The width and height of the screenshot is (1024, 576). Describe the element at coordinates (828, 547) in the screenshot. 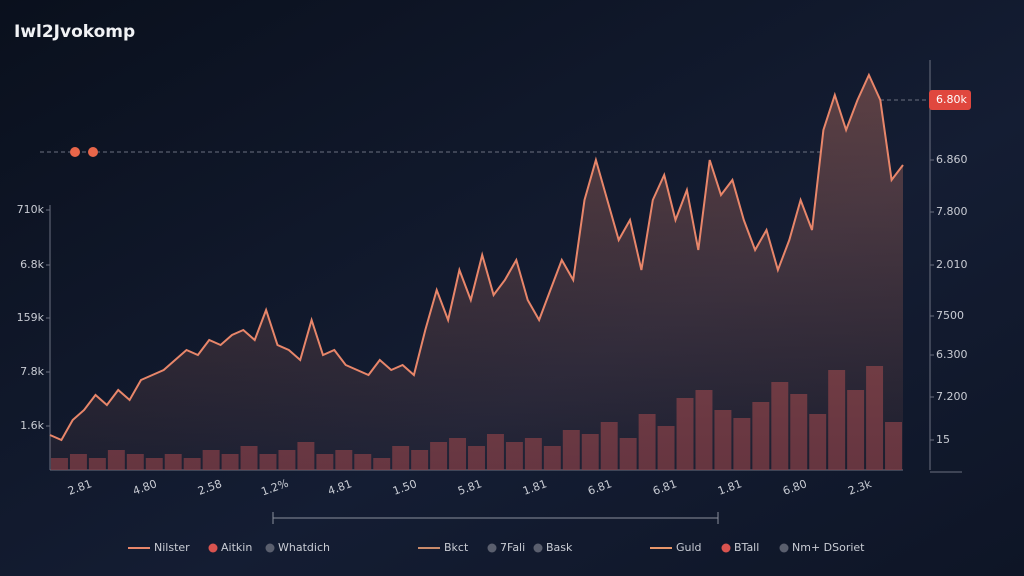

I see `legend-label: Nm+ DSoriet` at that location.